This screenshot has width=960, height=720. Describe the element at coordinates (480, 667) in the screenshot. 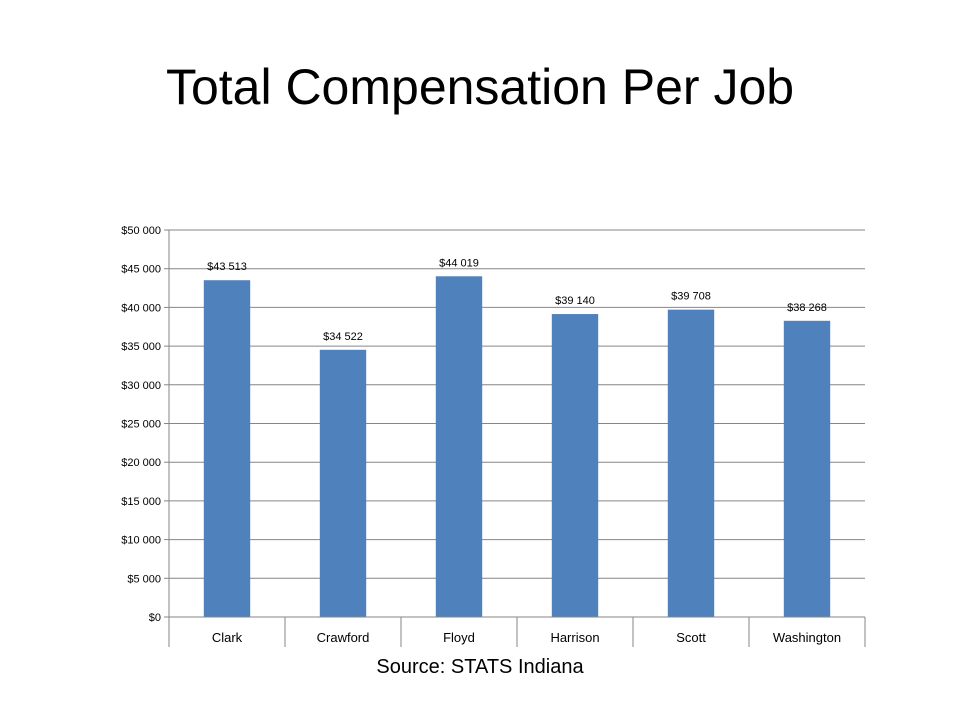

I see `source-note: Source: STATS Indiana` at that location.